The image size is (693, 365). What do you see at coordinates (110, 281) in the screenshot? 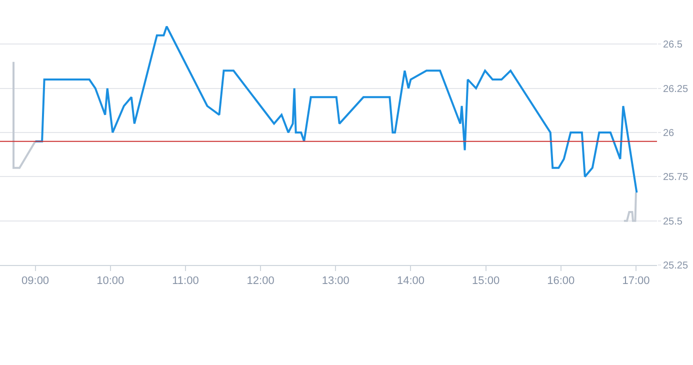
I see `x-tick-label: 10:00` at bounding box center [110, 281].